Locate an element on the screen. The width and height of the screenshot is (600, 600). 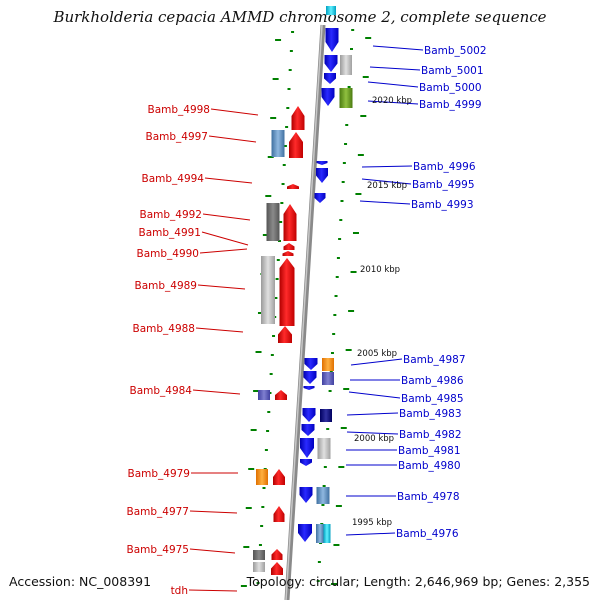
far-left-tick-track is located at coordinates (261, 313).